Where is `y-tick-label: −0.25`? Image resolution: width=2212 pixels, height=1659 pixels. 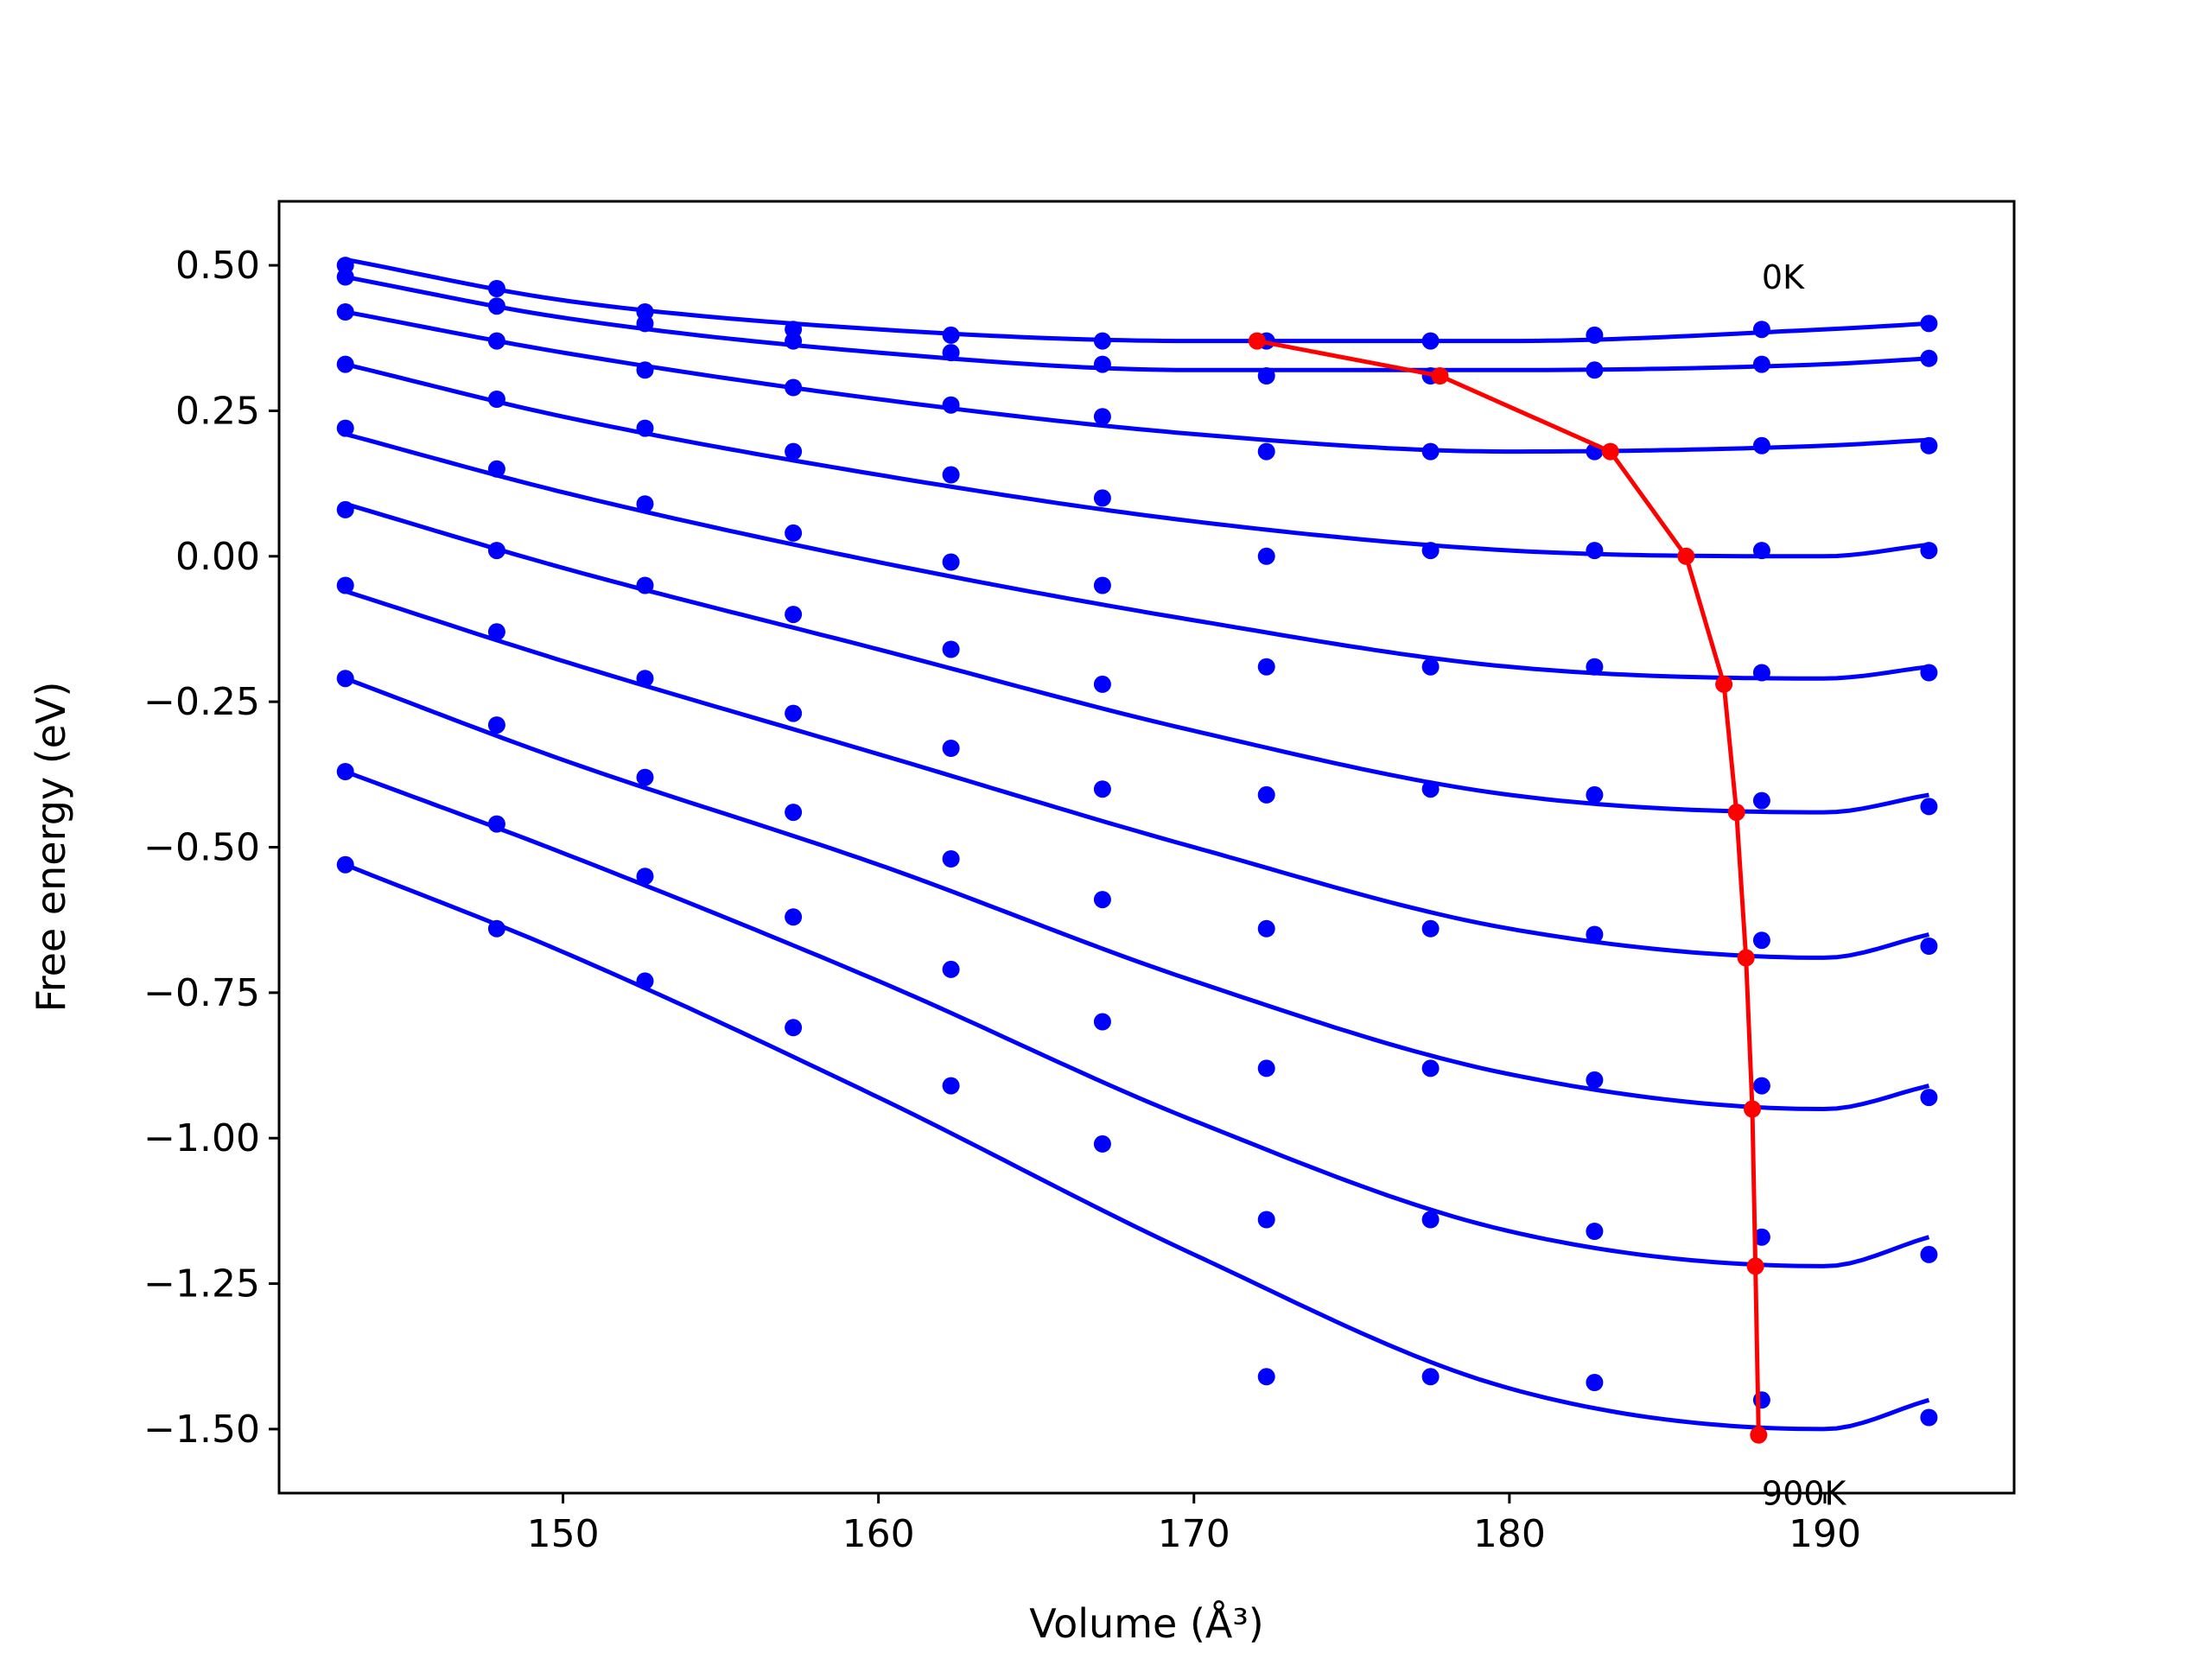
y-tick-label: −0.25 is located at coordinates (201, 702).